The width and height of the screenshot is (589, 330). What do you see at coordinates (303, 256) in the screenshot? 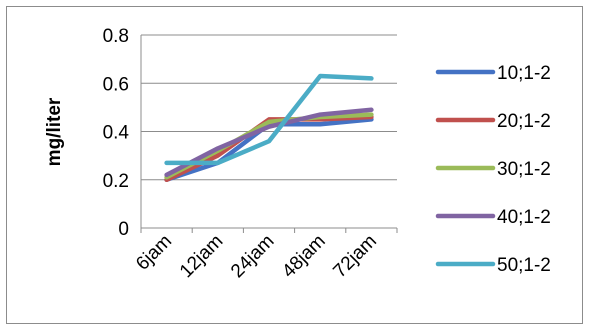
I see `x-tick-label: 48jam` at bounding box center [303, 256].